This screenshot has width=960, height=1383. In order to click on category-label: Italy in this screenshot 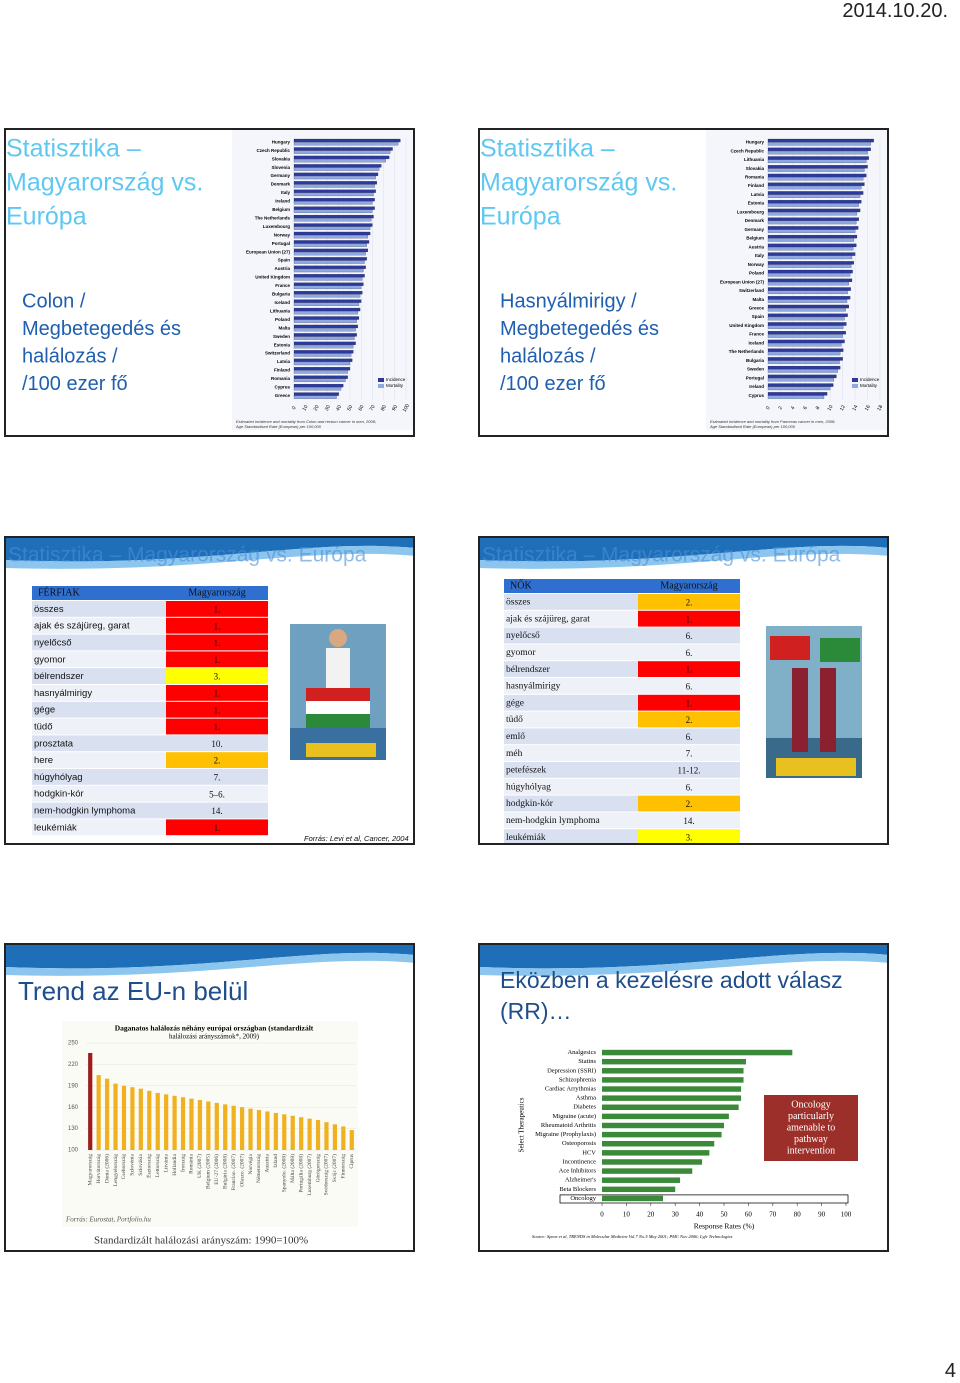, I will do `click(286, 192)`.